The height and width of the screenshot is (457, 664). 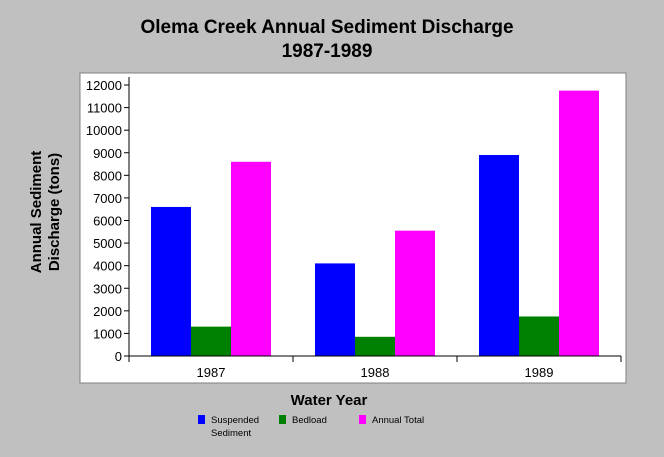 What do you see at coordinates (107, 198) in the screenshot?
I see `y-tick-label-7000: 7000` at bounding box center [107, 198].